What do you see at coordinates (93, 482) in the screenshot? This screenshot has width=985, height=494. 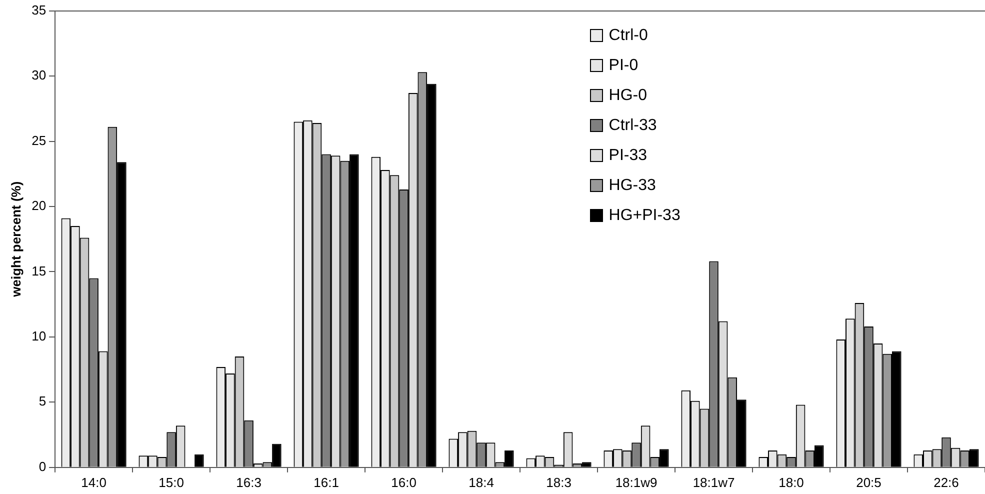 I see `x-tick-label: 14:0` at bounding box center [93, 482].